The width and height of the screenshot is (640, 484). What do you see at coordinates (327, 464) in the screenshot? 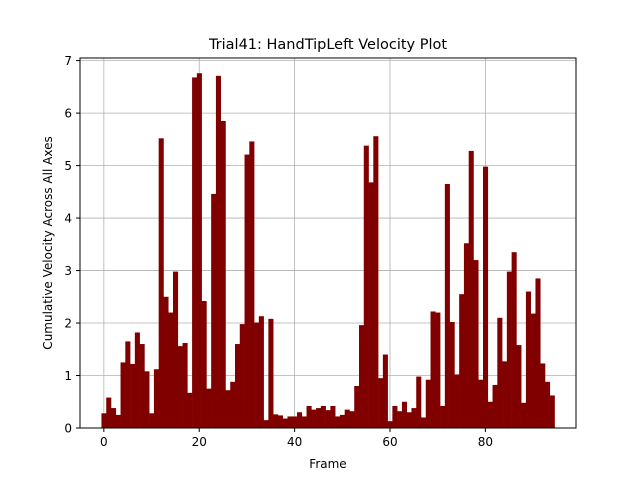
I see `x-axis-label: Frame` at bounding box center [327, 464].